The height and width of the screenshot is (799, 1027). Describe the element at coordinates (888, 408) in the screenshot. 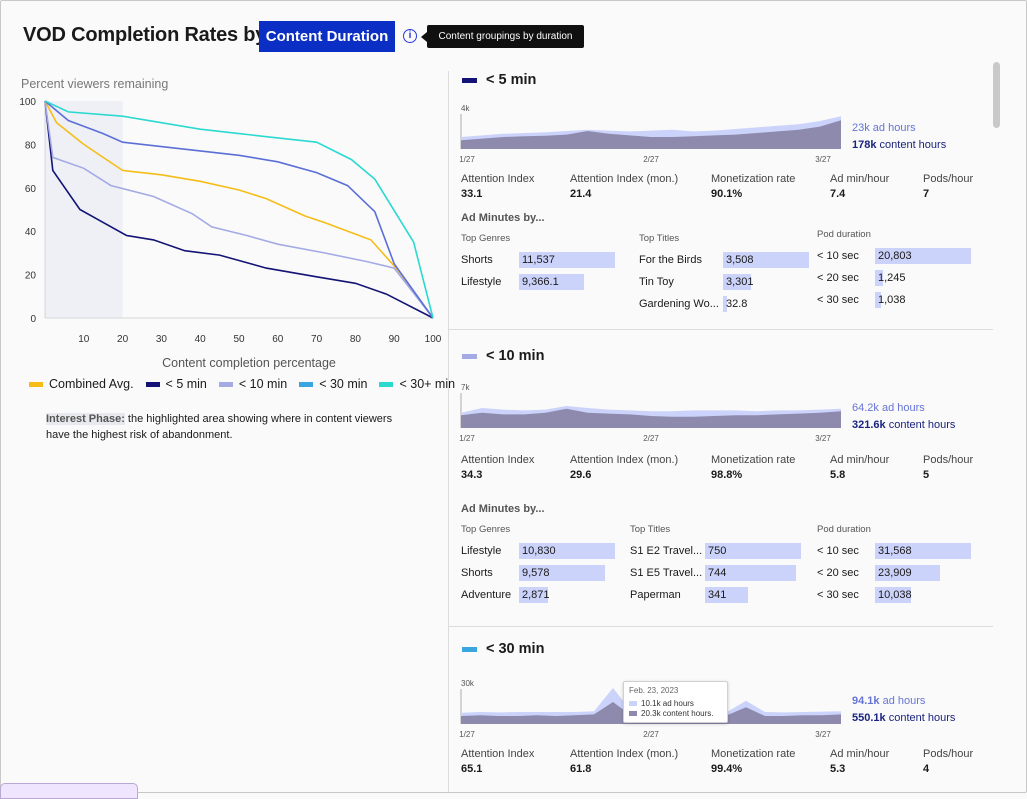

I see `ad-hours: 64.2k ad hours` at that location.